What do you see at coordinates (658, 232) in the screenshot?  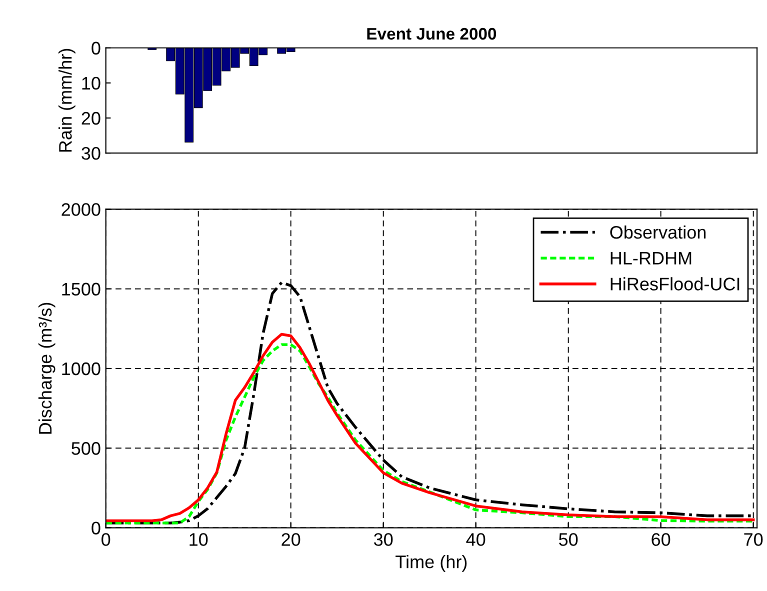 I see `legend-label: Observation` at bounding box center [658, 232].